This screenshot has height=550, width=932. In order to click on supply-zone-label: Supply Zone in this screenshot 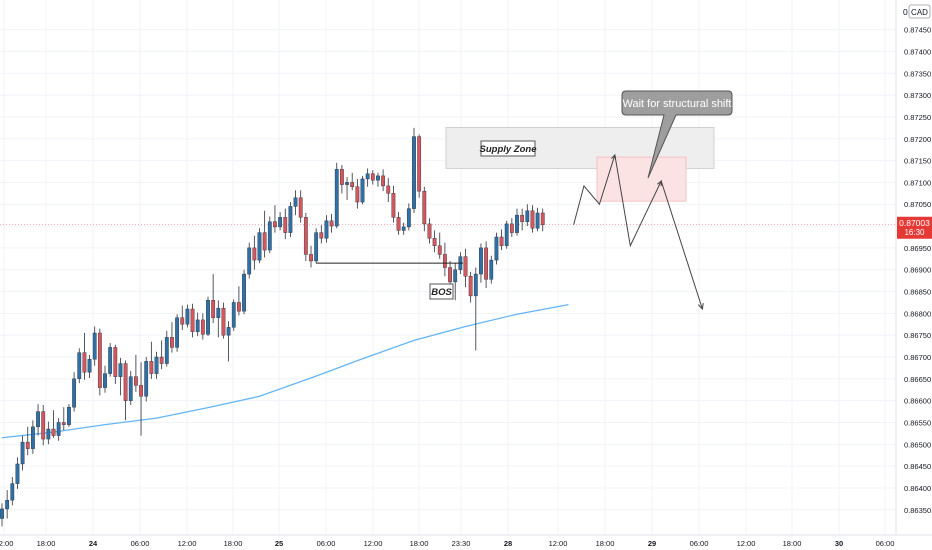, I will do `click(509, 149)`.